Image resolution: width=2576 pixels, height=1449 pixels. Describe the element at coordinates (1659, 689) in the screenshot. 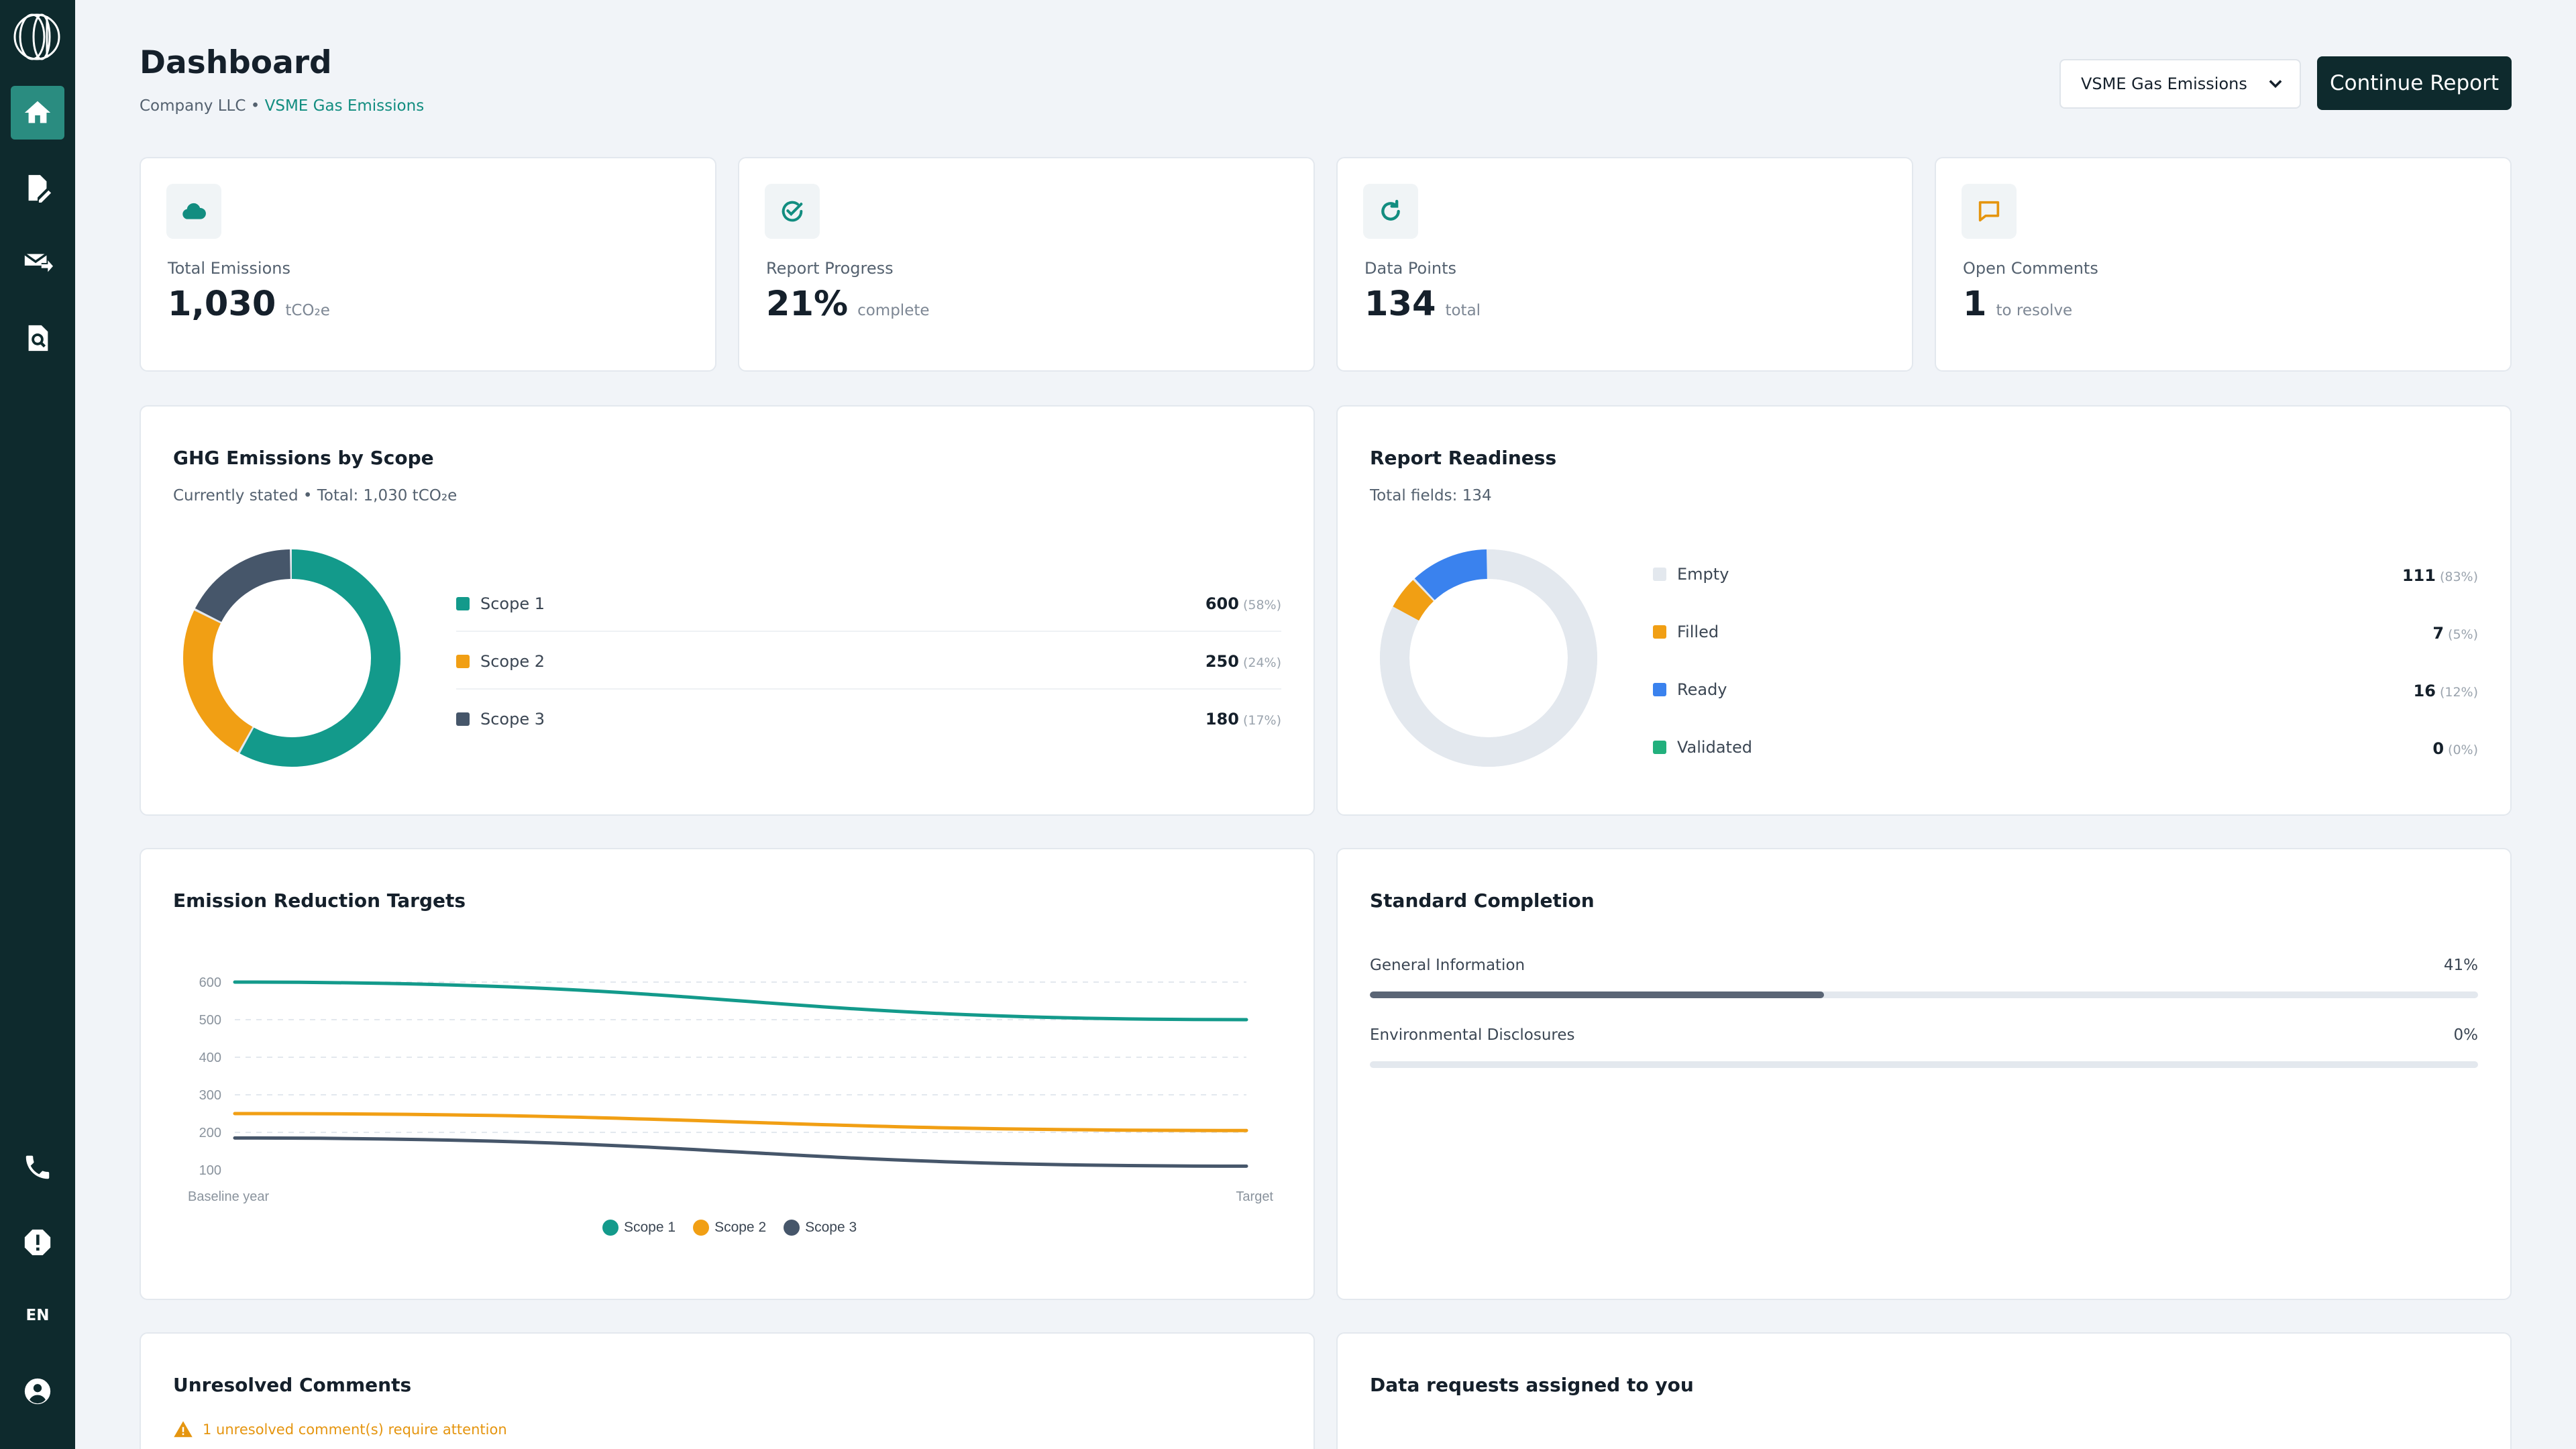

I see `ready-swatch` at that location.